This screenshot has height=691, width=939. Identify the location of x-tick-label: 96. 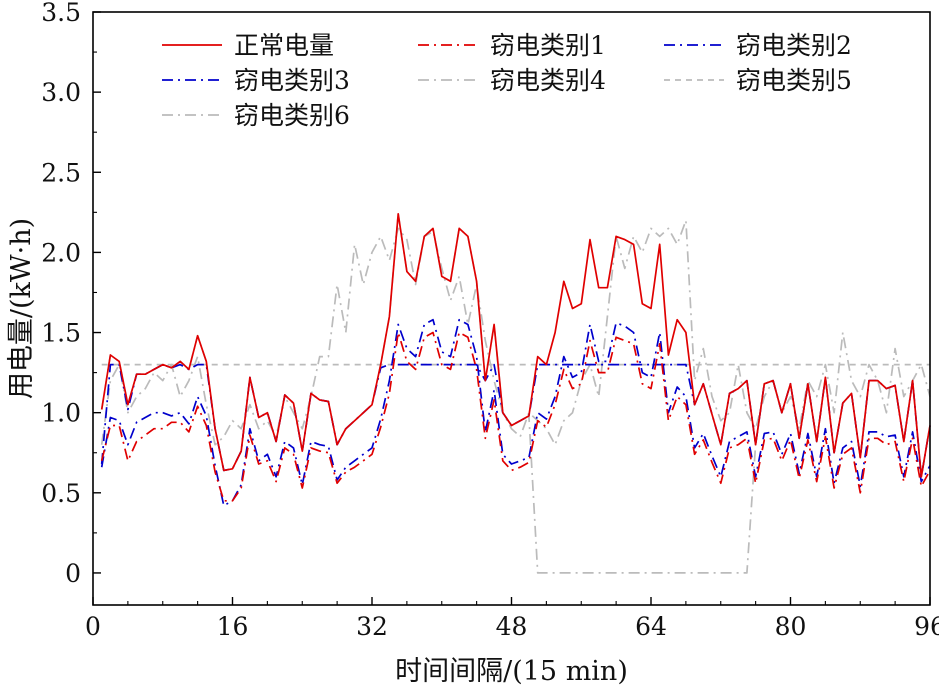
(926, 626).